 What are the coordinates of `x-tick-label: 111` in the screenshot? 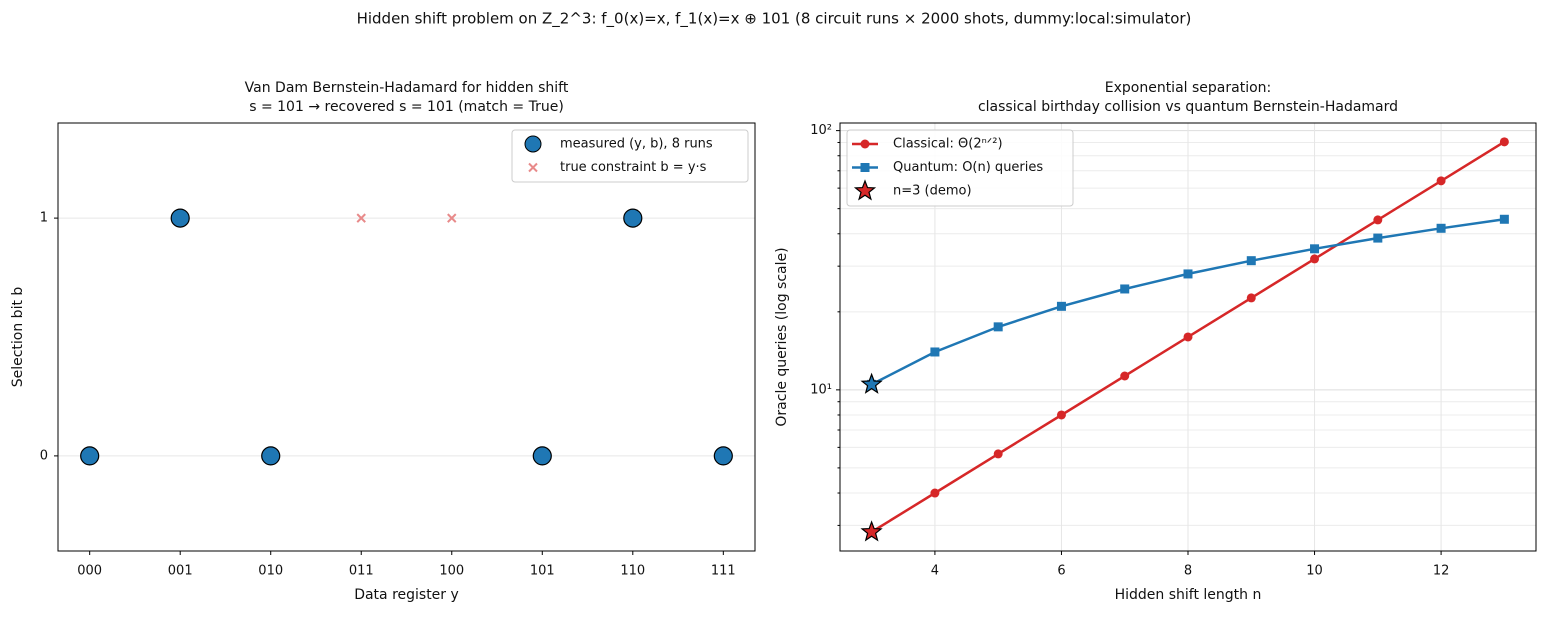 It's located at (723, 571).